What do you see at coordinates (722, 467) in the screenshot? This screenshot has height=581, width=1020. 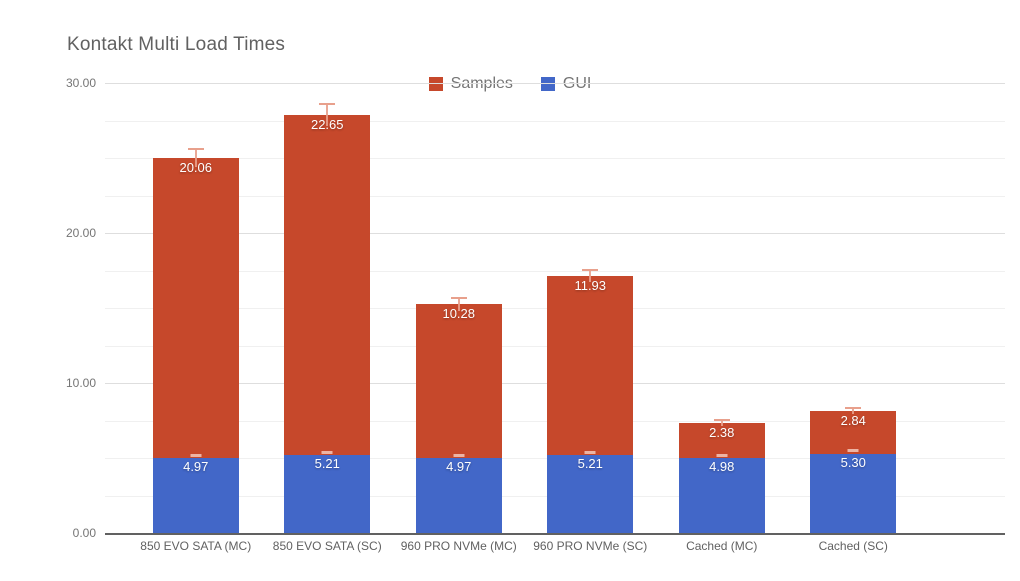 I see `gui-value-label: 4.98` at bounding box center [722, 467].